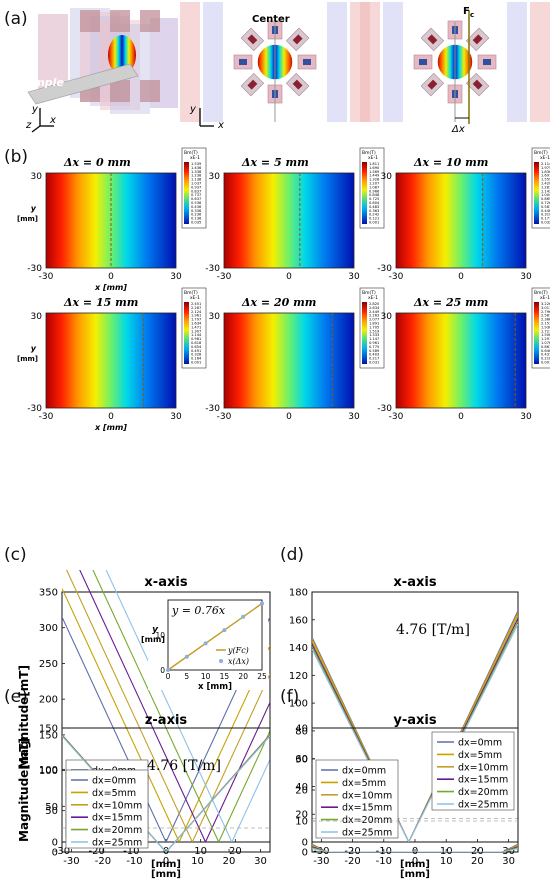 This screenshot has width=550, height=892. Describe the element at coordinates (34, 348) in the screenshot. I see `map-ylabel: y` at that location.